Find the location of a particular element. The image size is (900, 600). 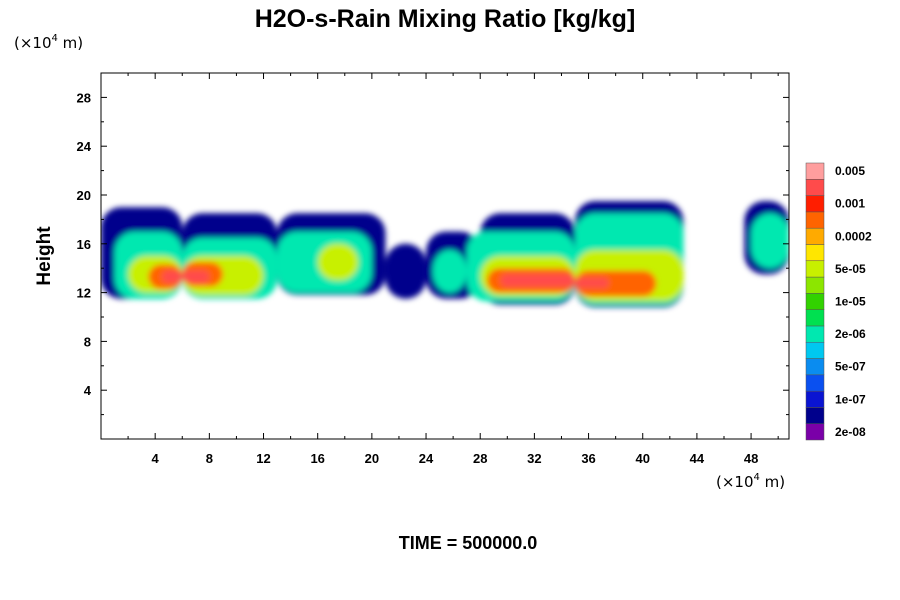

y-tick-label: 28 is located at coordinates (84, 97).